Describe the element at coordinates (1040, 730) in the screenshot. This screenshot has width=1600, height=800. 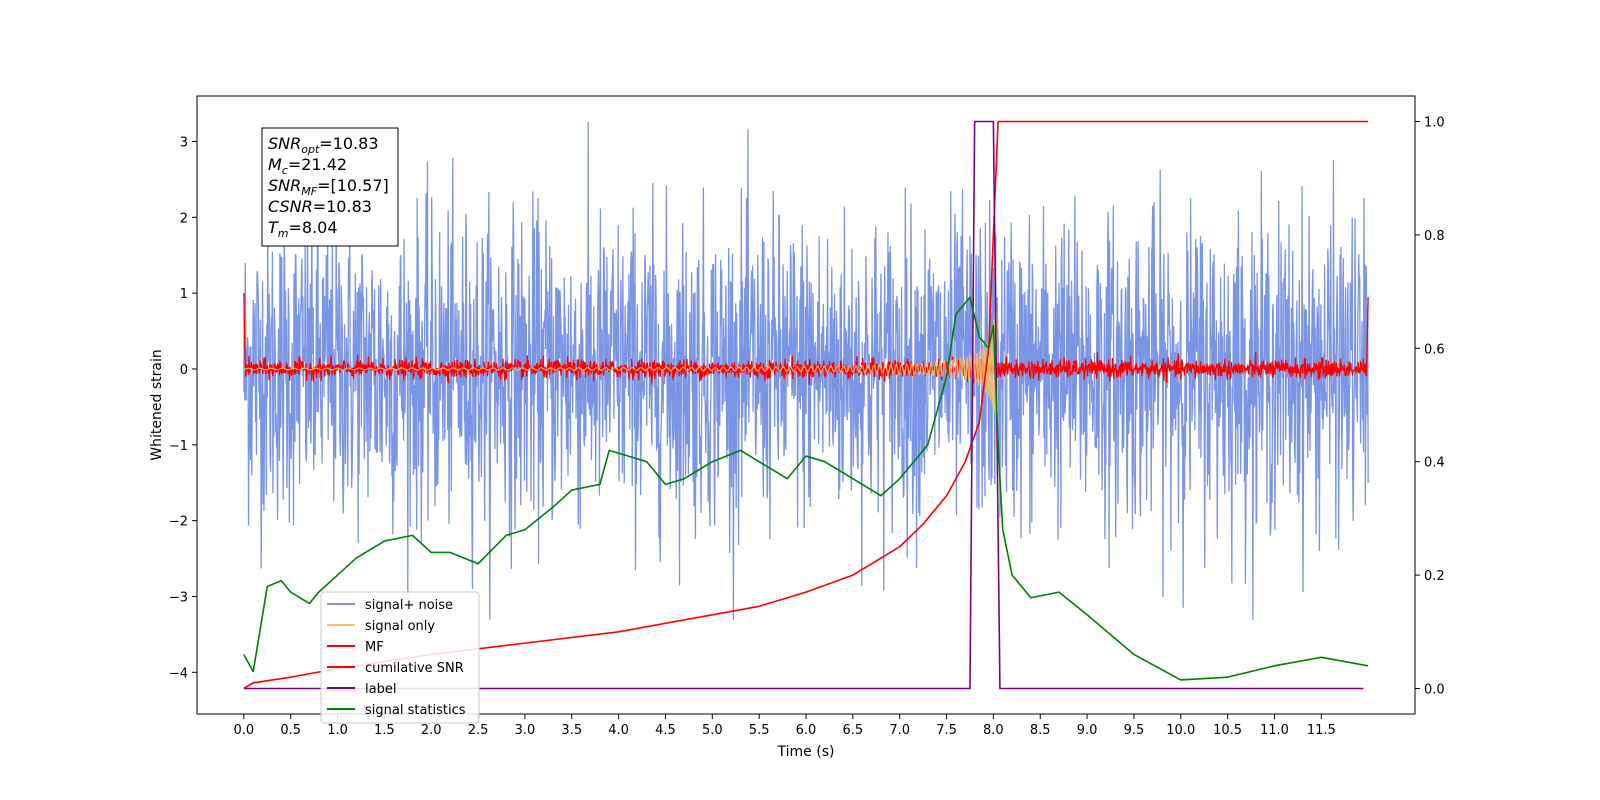
I see `x-tick-label: 8.5` at that location.